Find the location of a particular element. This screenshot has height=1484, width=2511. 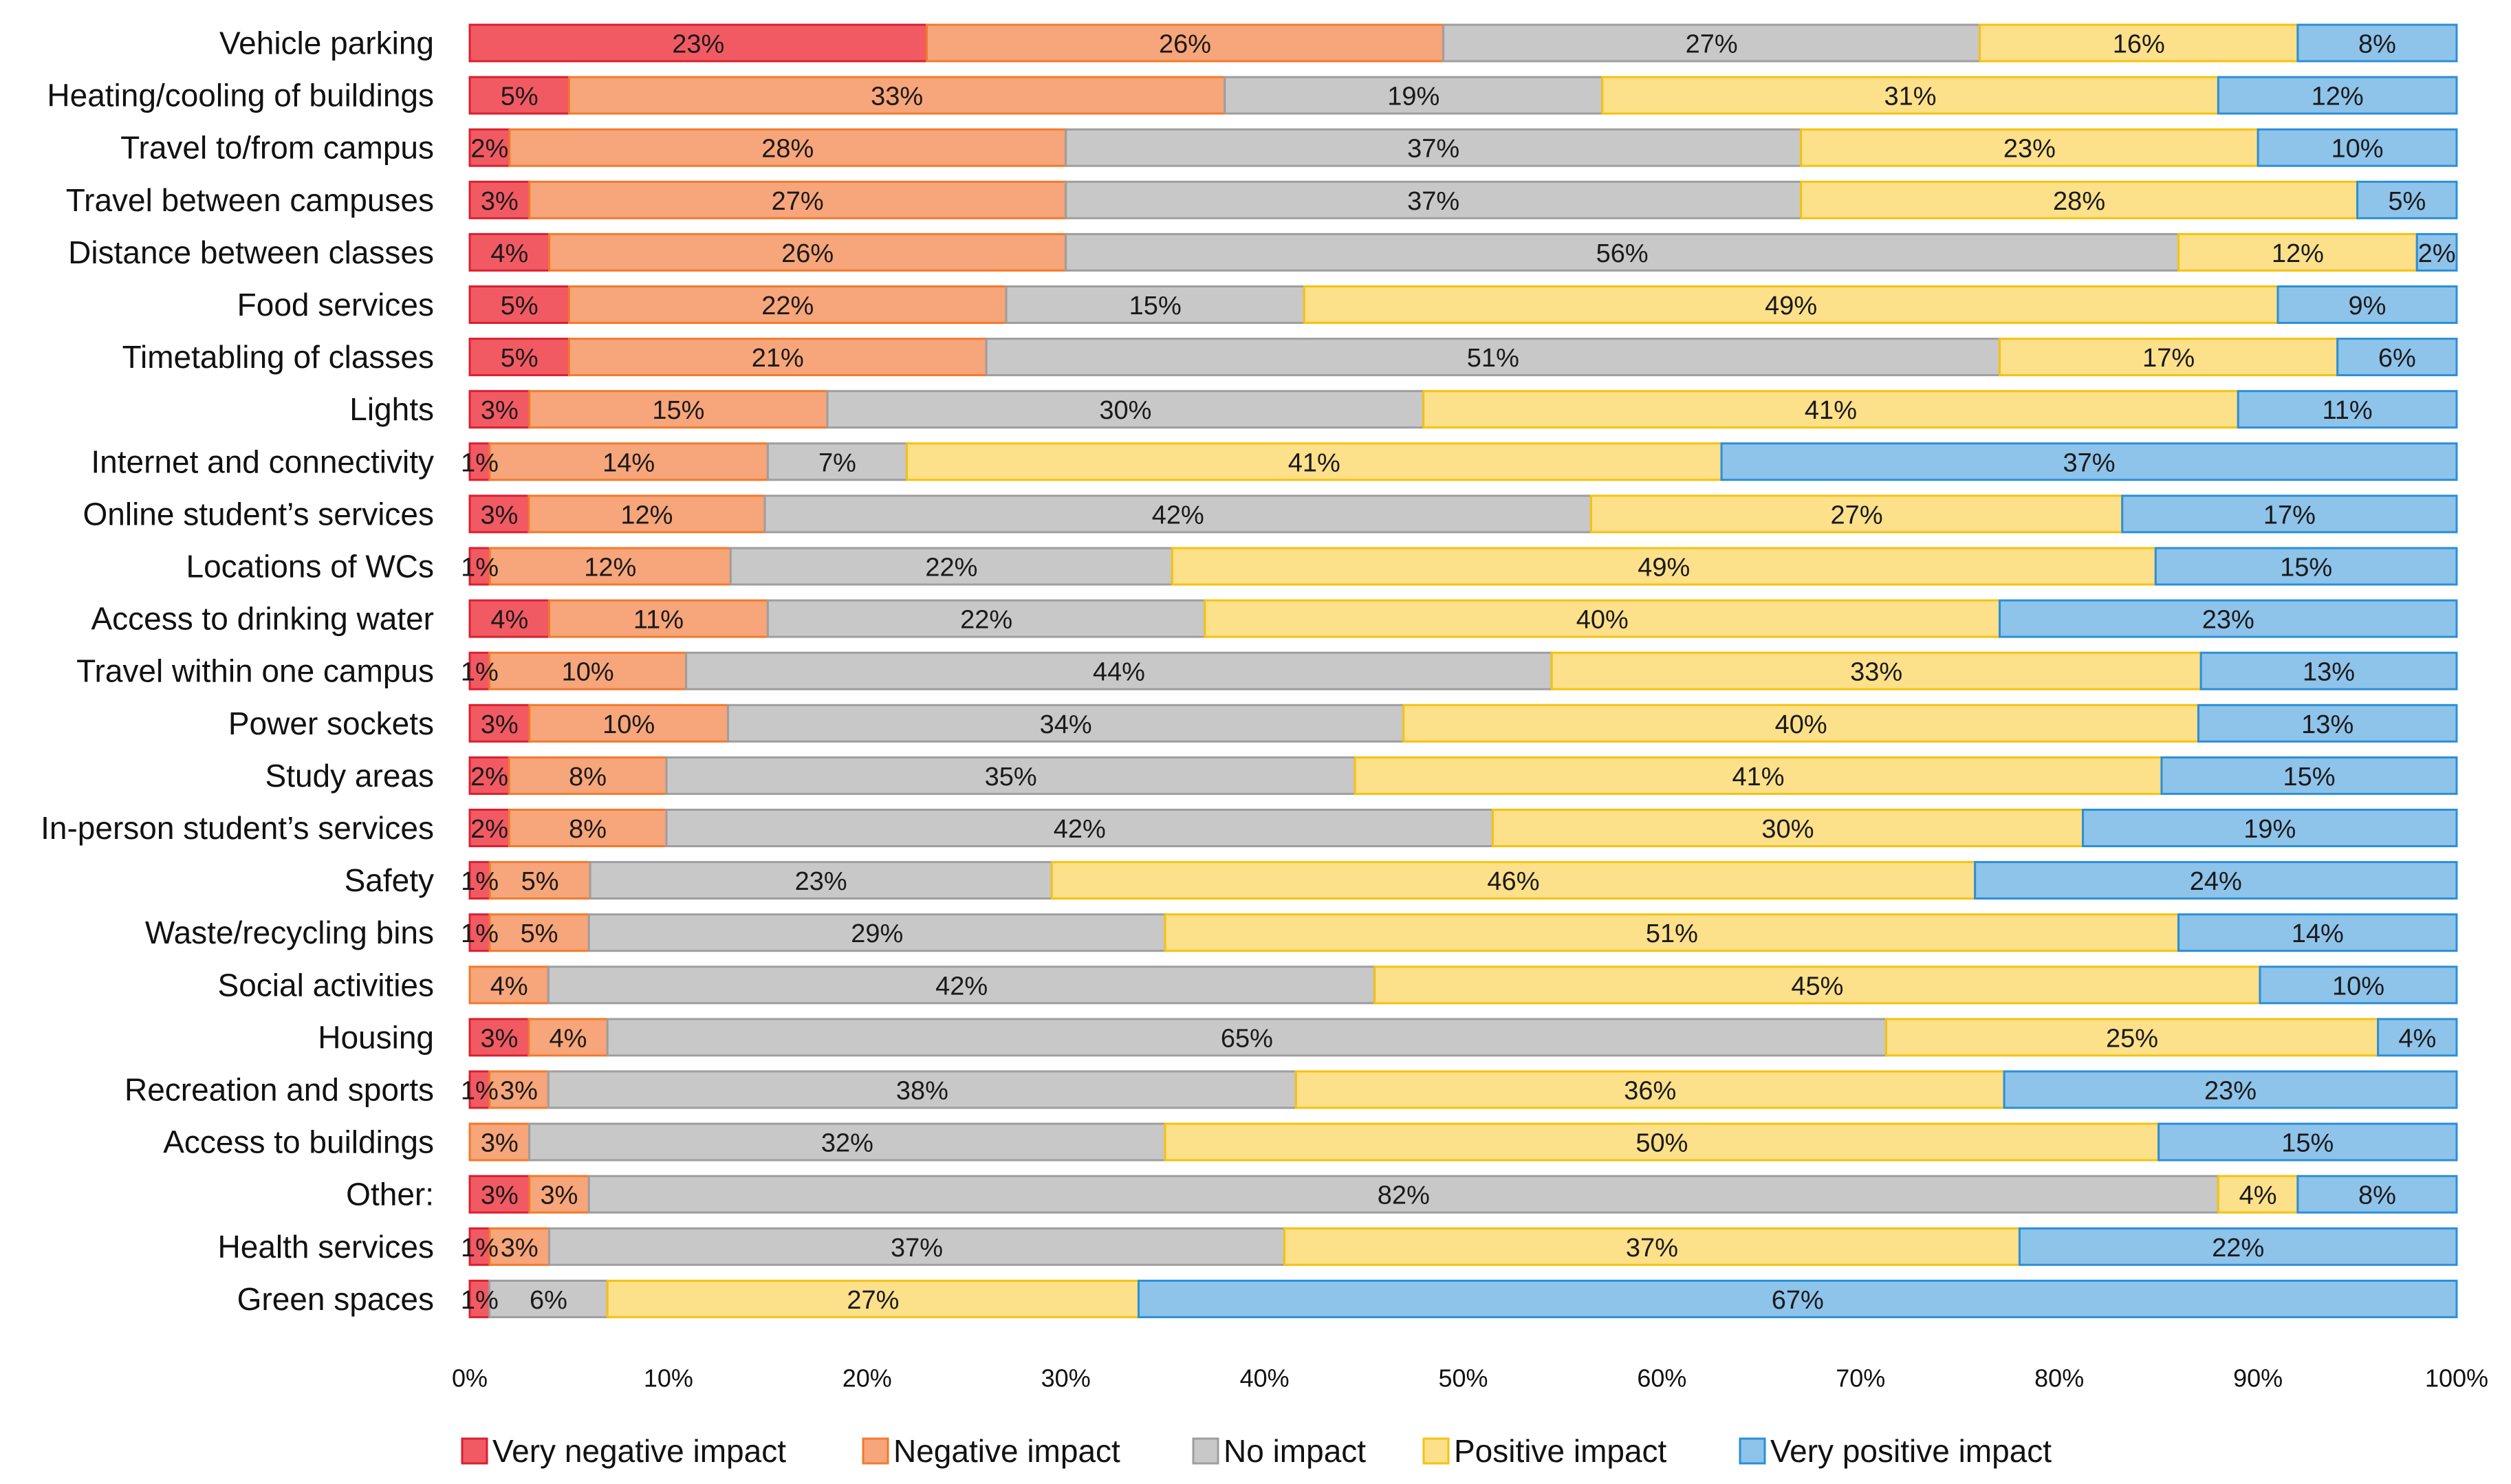

data-label-green-spaces-very-negative-impact: 1% is located at coordinates (480, 1300).